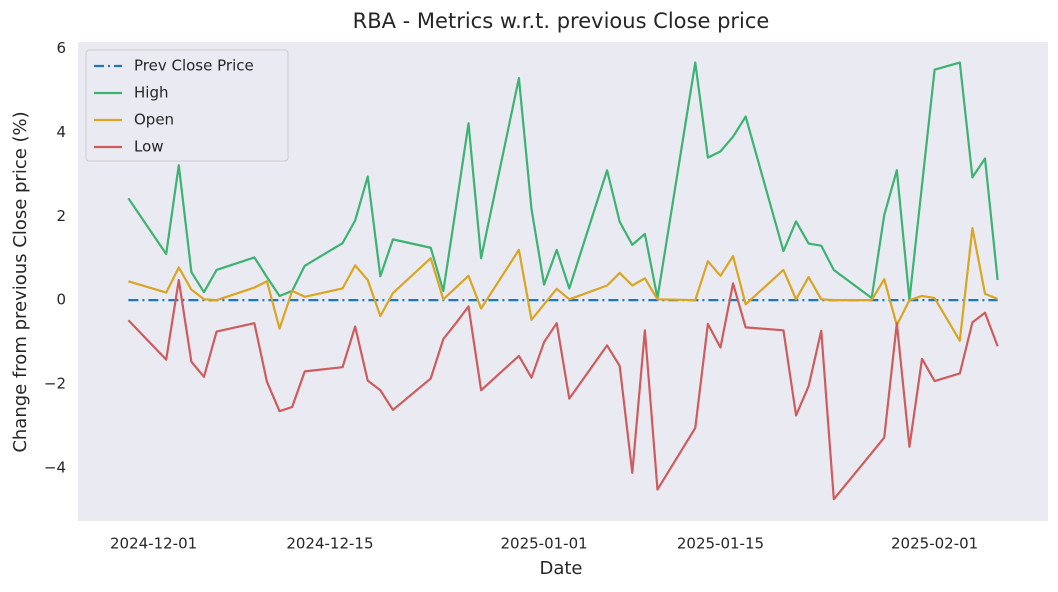  What do you see at coordinates (55, 383) in the screenshot?
I see `y-tick-label: −2` at bounding box center [55, 383].